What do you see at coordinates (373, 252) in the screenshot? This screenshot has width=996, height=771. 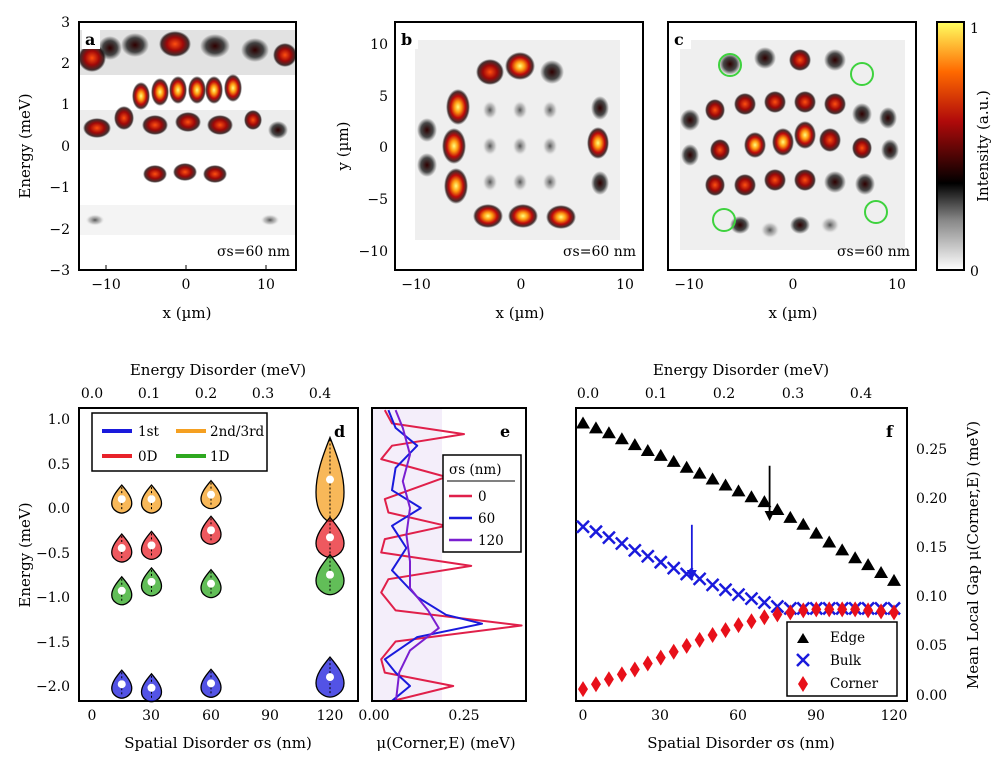 I see `panel-b-ytick: −10` at bounding box center [373, 252].